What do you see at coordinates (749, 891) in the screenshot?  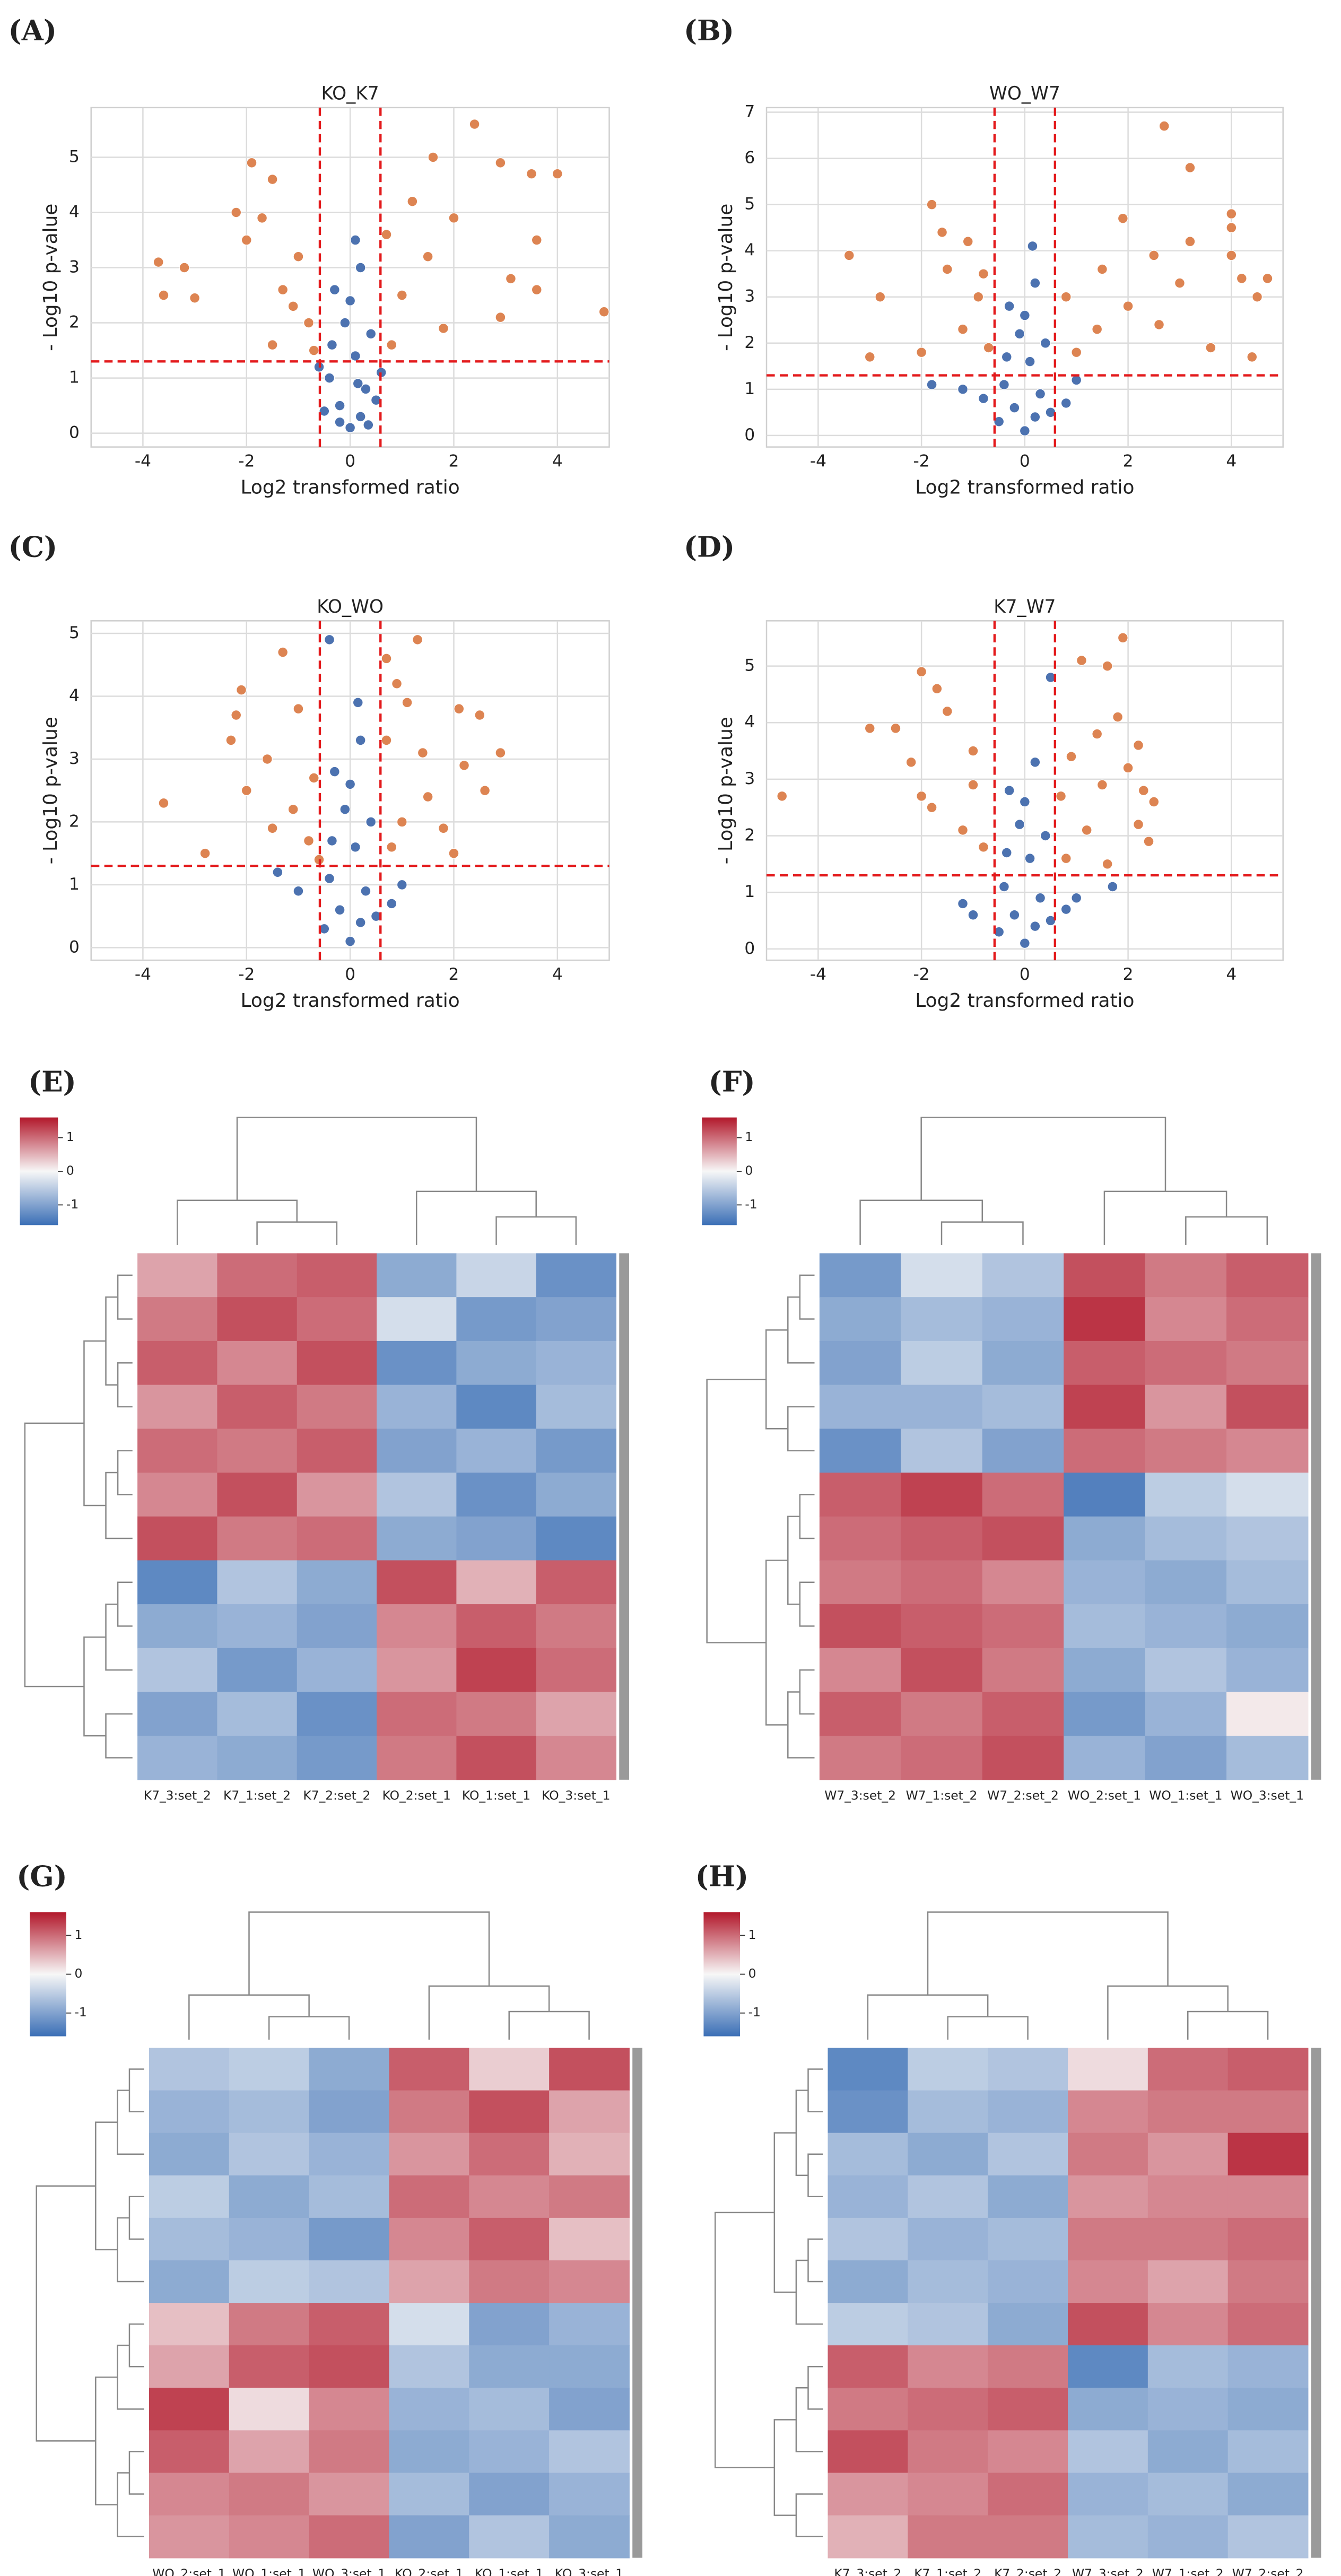 I see `y-tick-label: 1` at bounding box center [749, 891].